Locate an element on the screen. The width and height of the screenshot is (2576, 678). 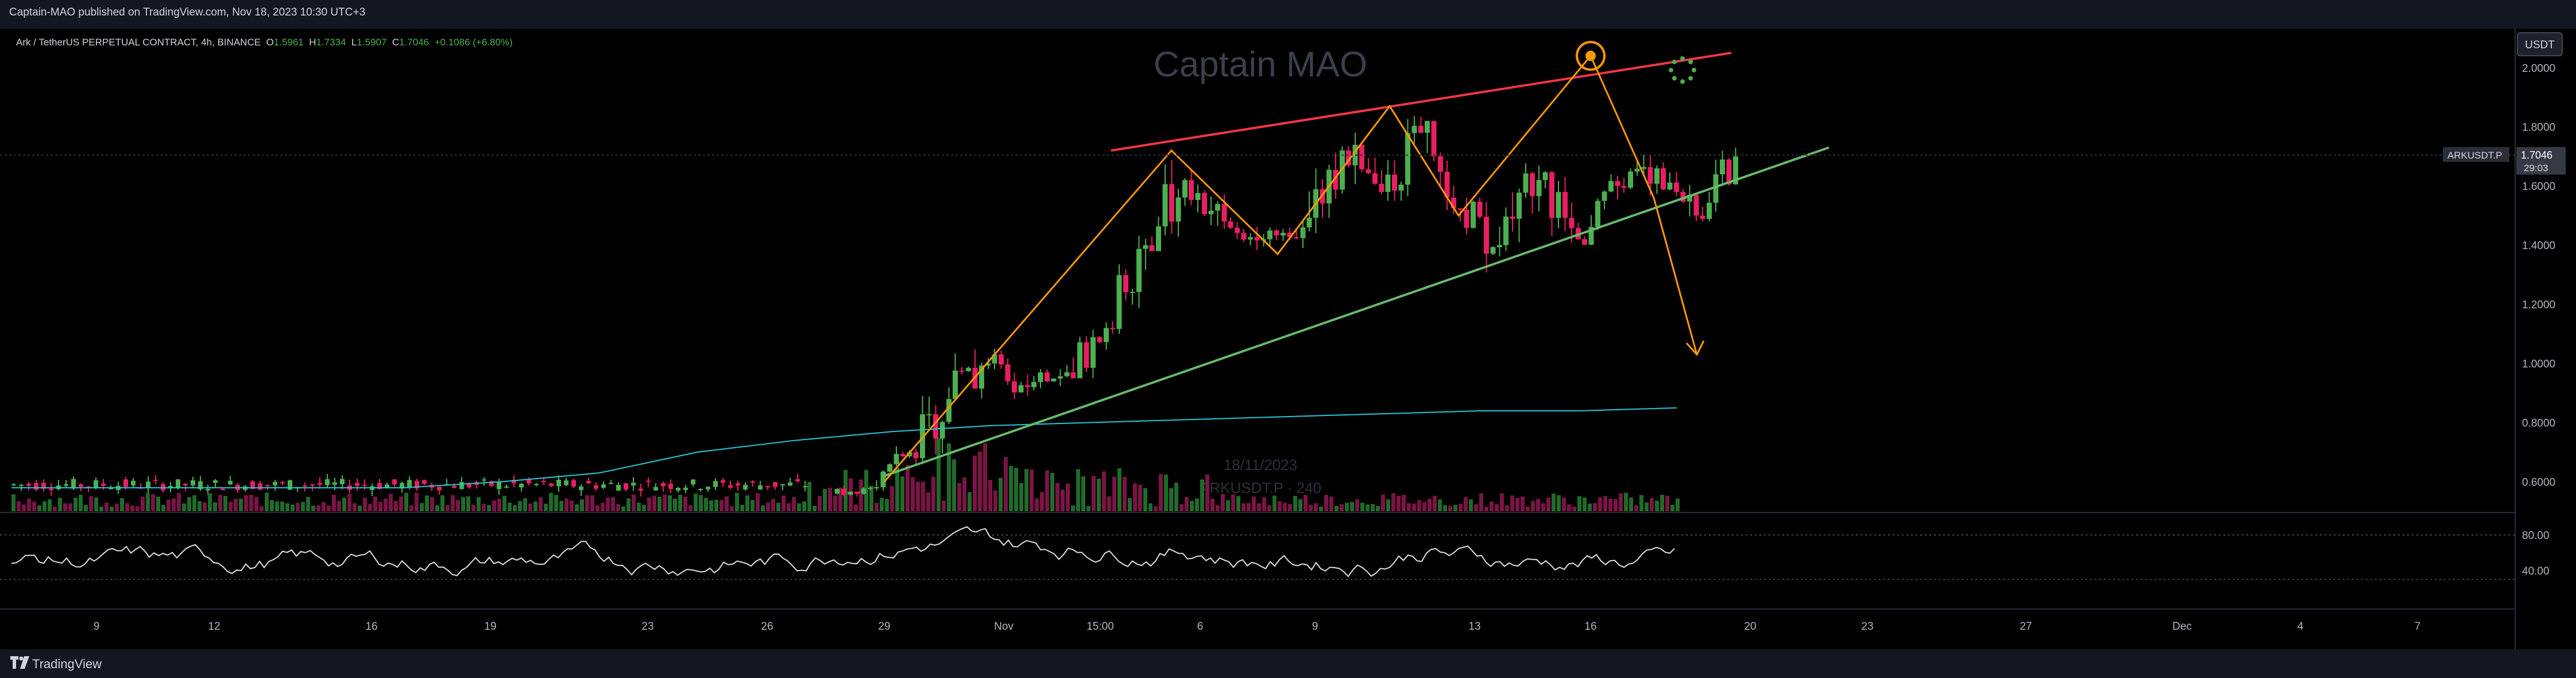
ohlc-low: 1.5907 is located at coordinates (372, 43).